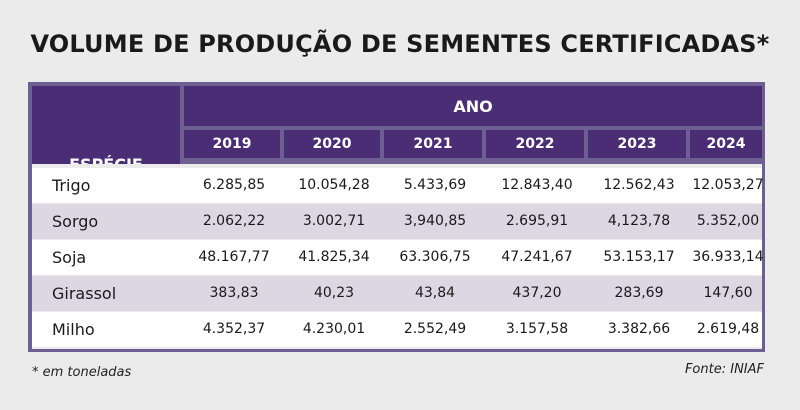 The height and width of the screenshot is (410, 800). What do you see at coordinates (537, 257) in the screenshot?
I see `value-cell: 47.241,67` at bounding box center [537, 257].